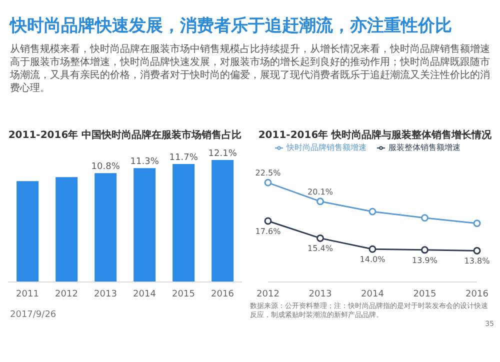 The image size is (500, 362). What do you see at coordinates (231, 26) in the screenshot?
I see `text: 快时尚品牌快速发展，消费者乐于追赶潮流，亦注重性价比` at bounding box center [231, 26].